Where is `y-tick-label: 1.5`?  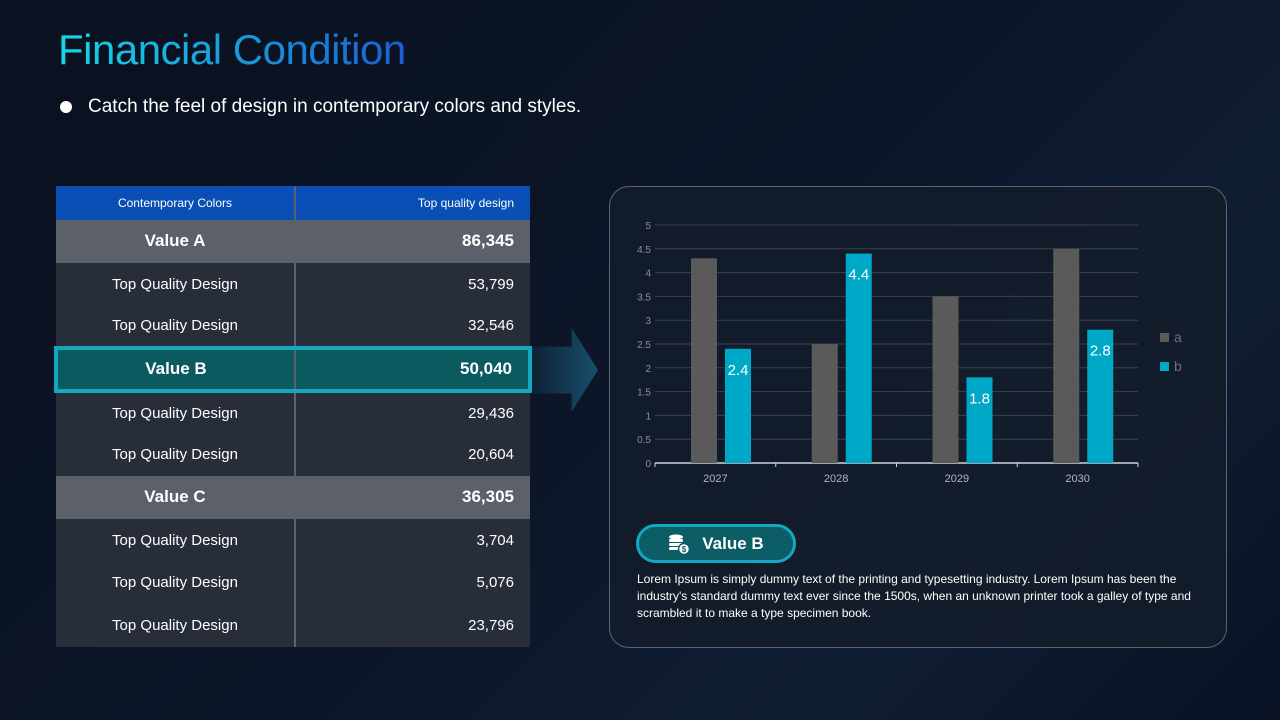 y-tick-label: 1.5 is located at coordinates (644, 393).